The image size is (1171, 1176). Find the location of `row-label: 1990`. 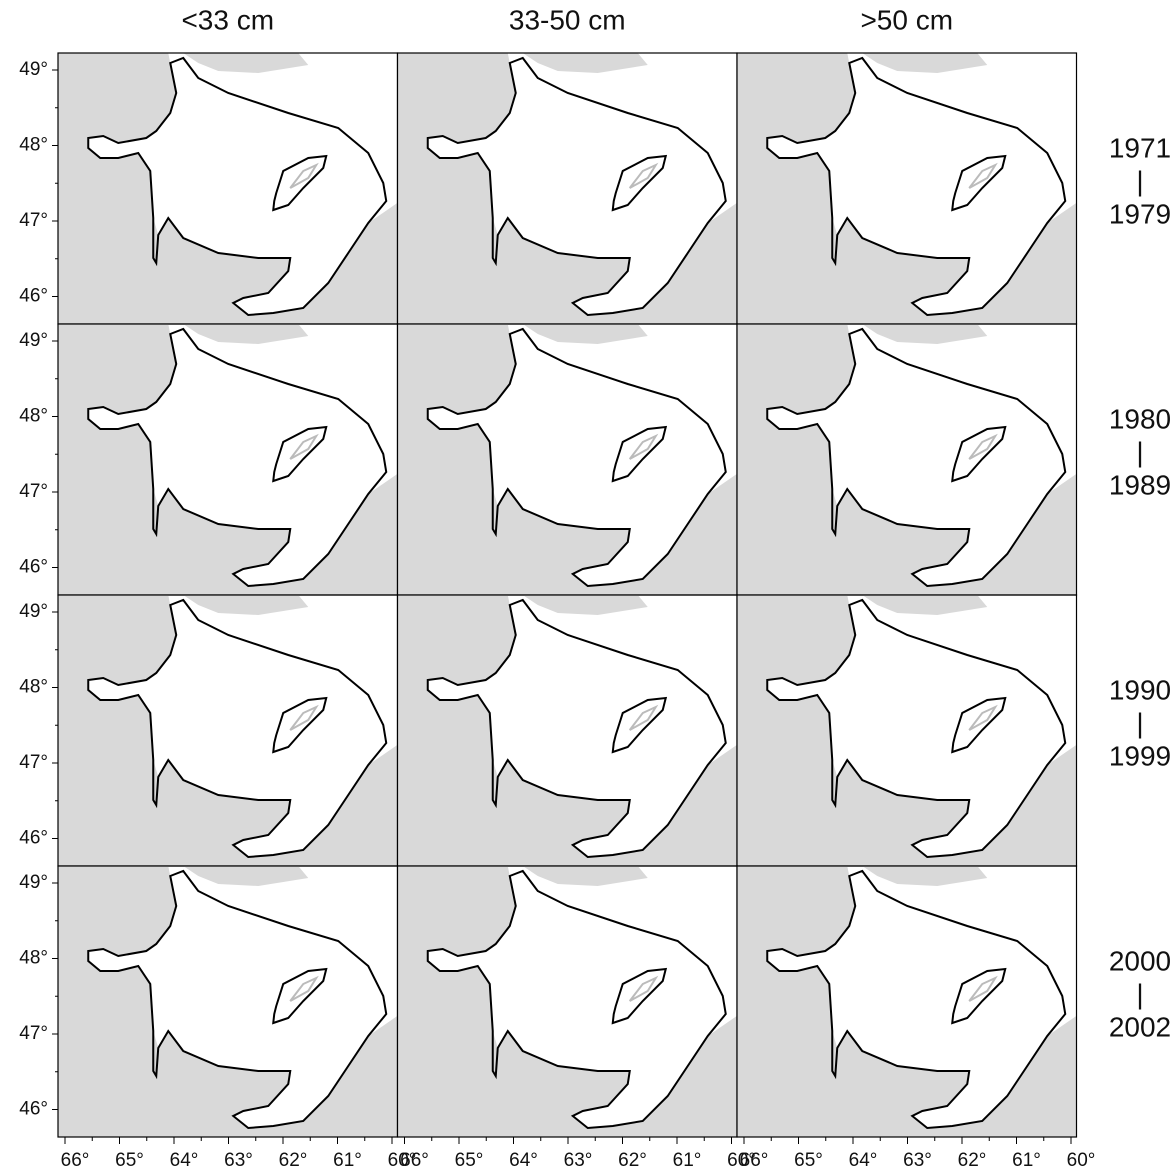

row-label: 1990 is located at coordinates (1140, 689).